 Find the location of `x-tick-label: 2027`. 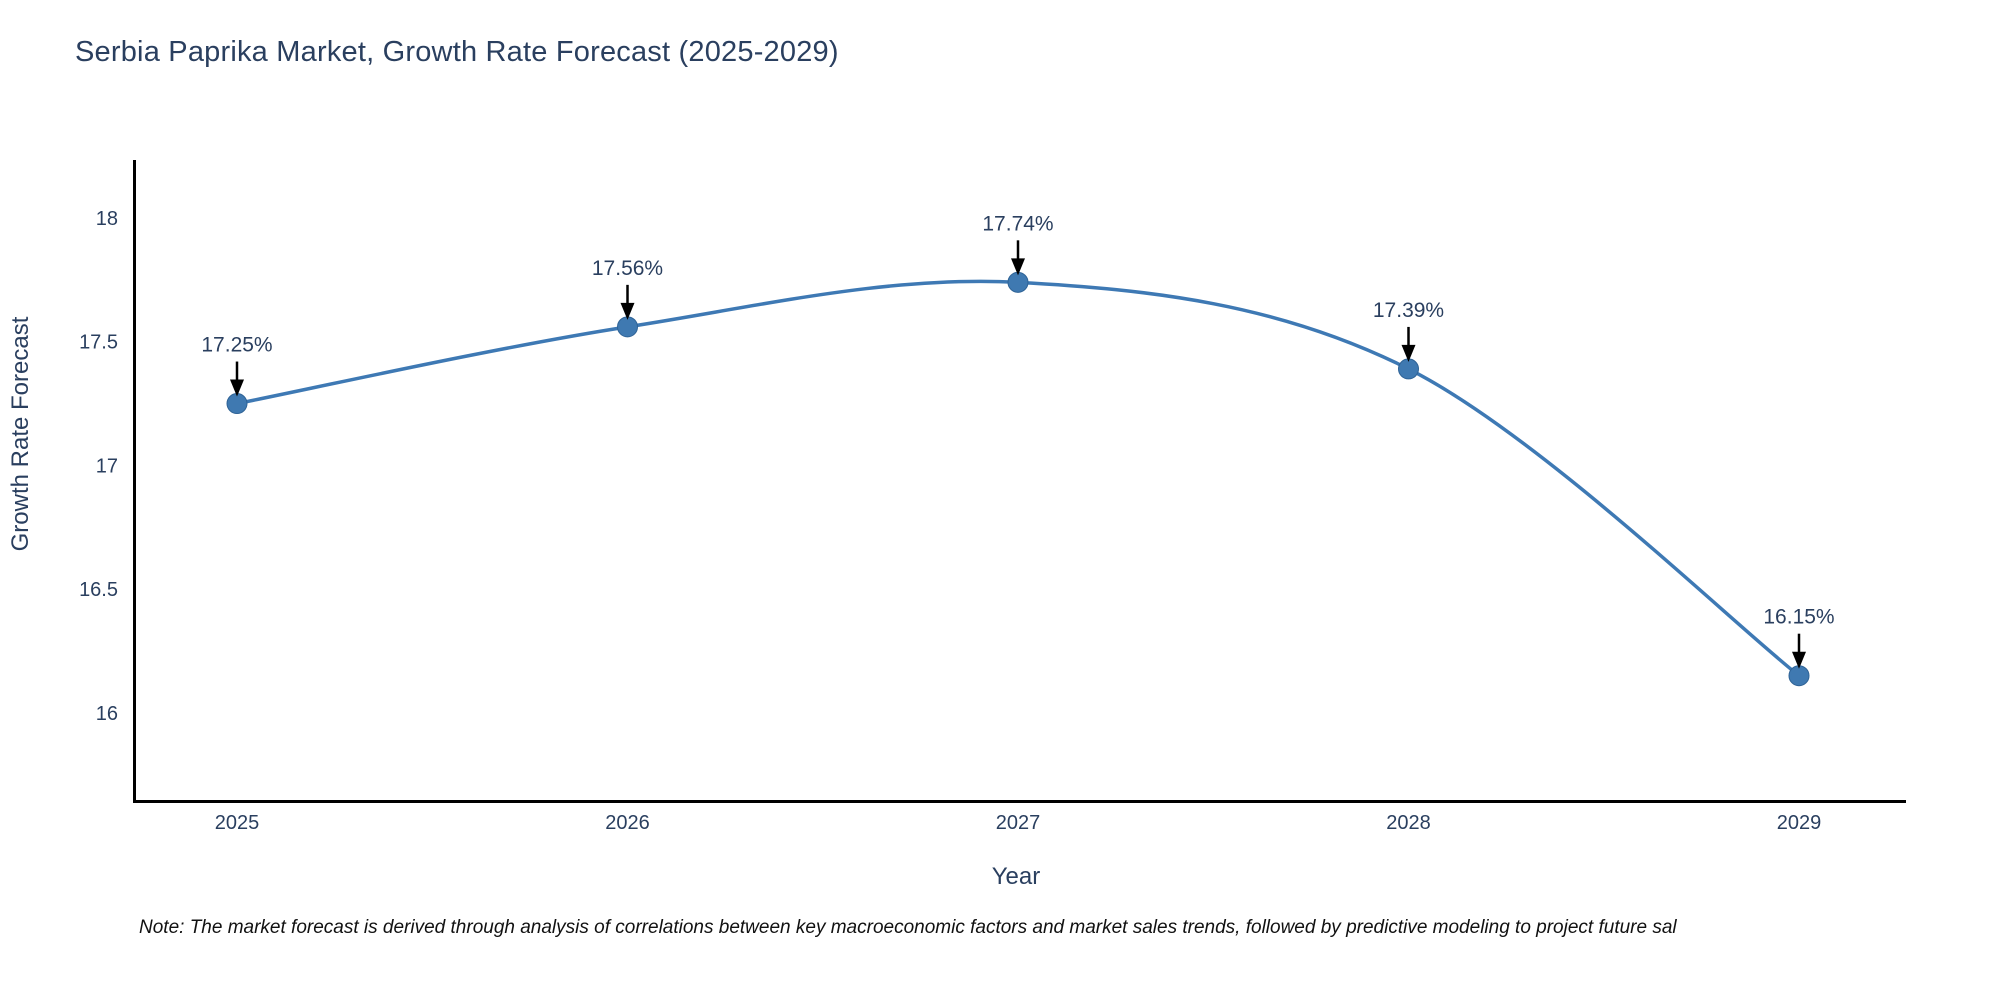

x-tick-label: 2027 is located at coordinates (1018, 823).